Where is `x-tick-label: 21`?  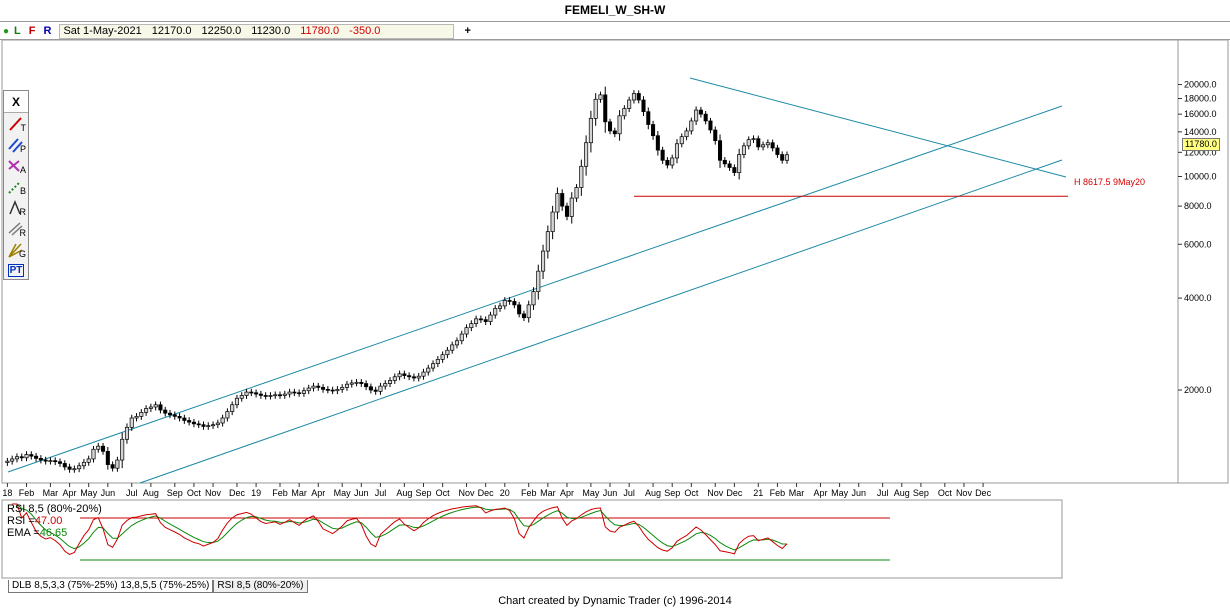 x-tick-label: 21 is located at coordinates (758, 493).